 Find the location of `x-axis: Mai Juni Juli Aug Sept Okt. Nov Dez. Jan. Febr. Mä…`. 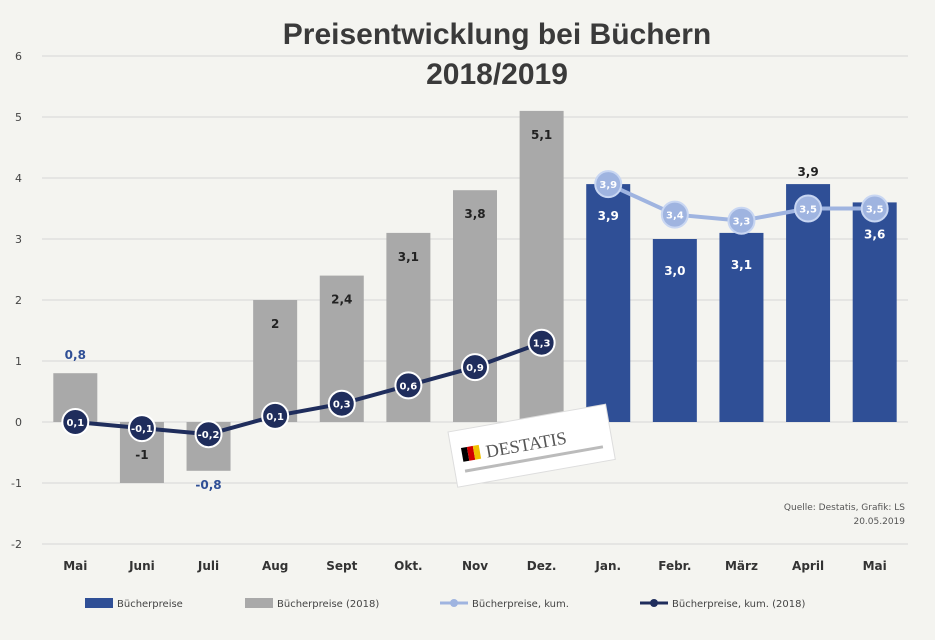

x-axis: Mai Juni Juli Aug Sept Okt. Nov Dez. Jan. Febr. Mä… is located at coordinates (475, 566).